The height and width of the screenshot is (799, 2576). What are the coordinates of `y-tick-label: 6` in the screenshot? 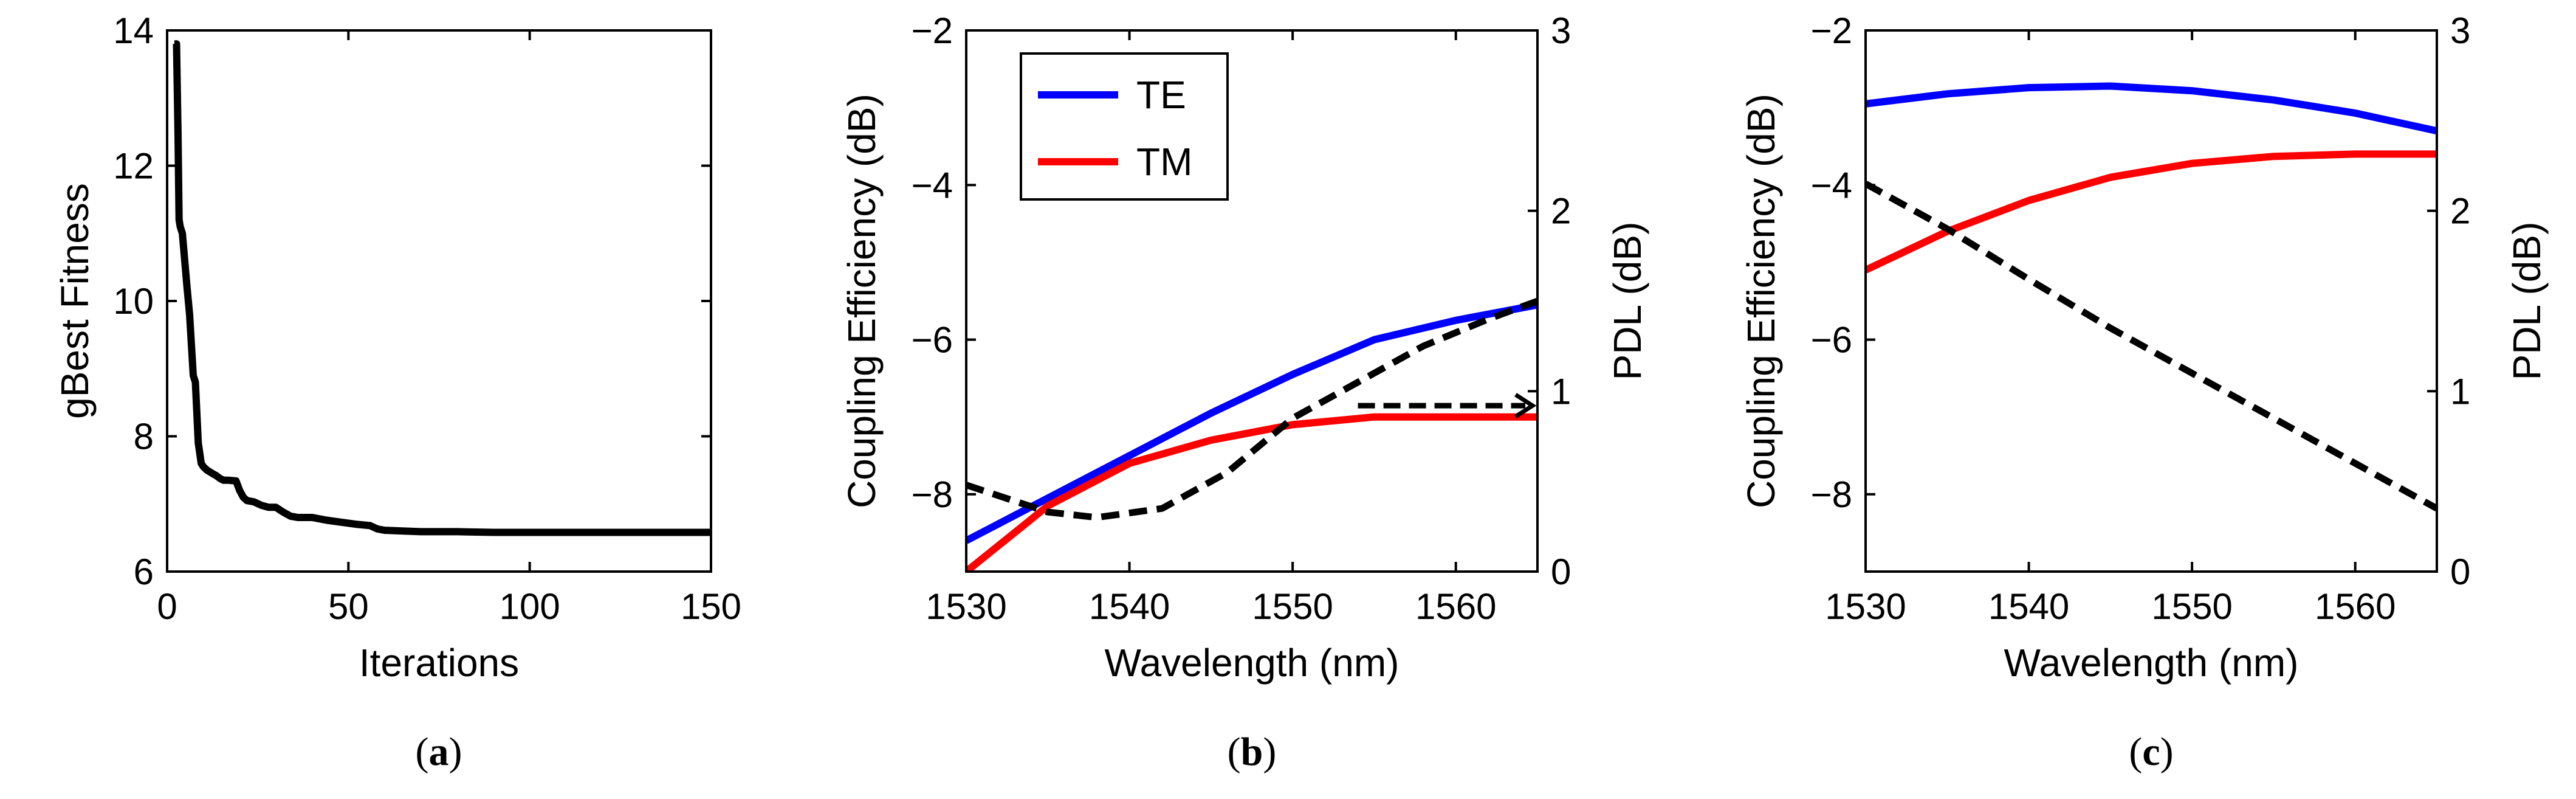 It's located at (144, 572).